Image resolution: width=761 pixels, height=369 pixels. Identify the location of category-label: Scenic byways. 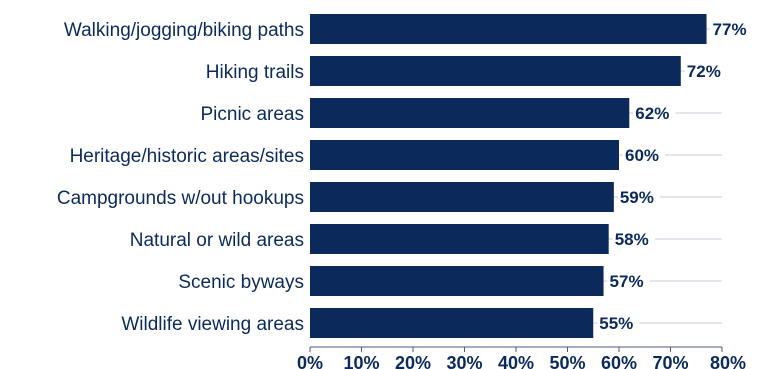
(241, 282).